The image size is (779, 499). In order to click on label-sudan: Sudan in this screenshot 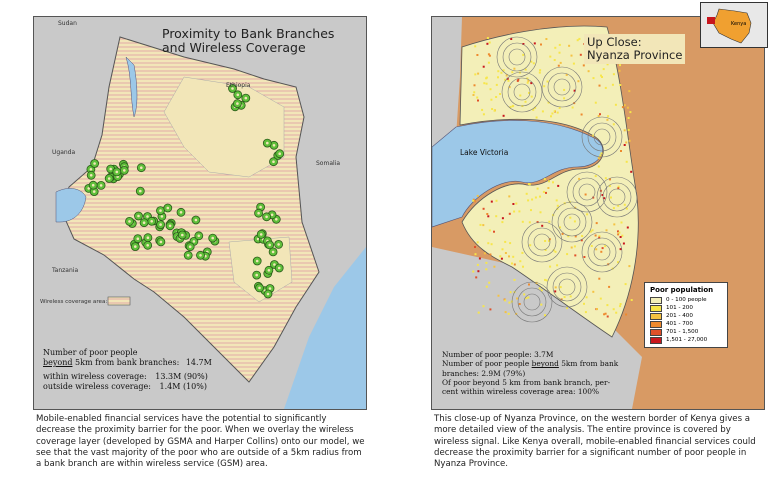, I will do `click(67, 23)`.